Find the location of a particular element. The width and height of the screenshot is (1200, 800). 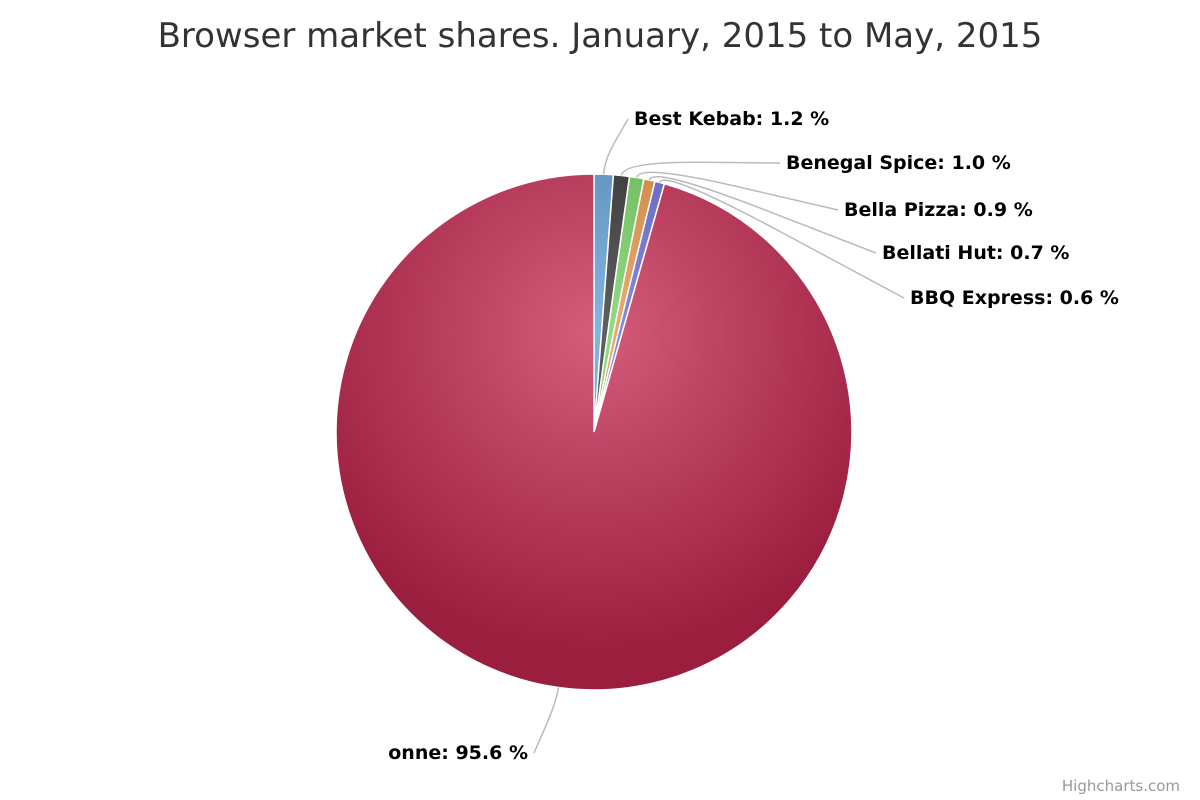

data-label-onne: onne: 95.6 % is located at coordinates (458, 753).